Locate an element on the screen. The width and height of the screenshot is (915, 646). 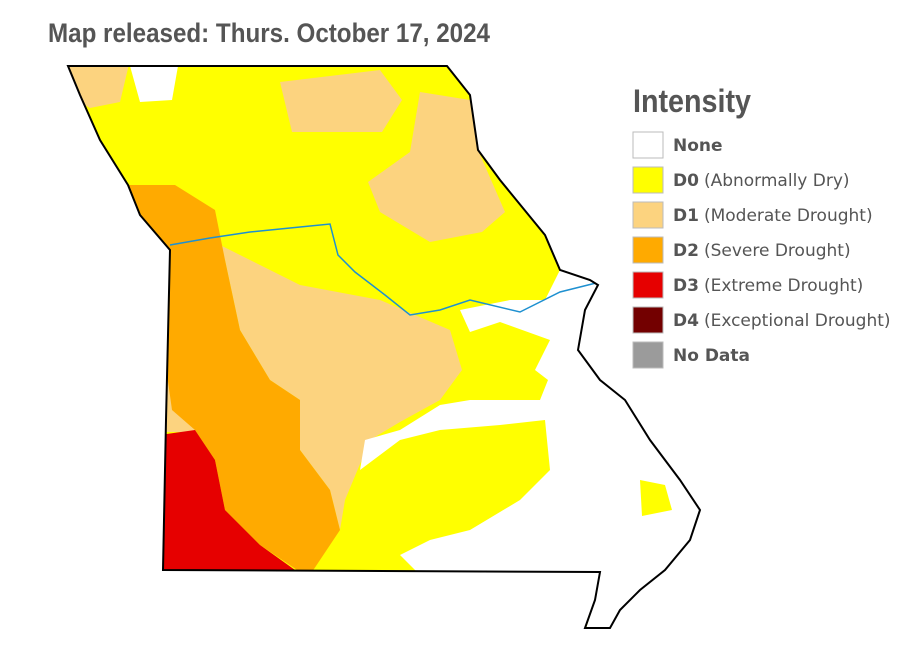
legend-description: (Exceptional Drought) is located at coordinates (797, 321).